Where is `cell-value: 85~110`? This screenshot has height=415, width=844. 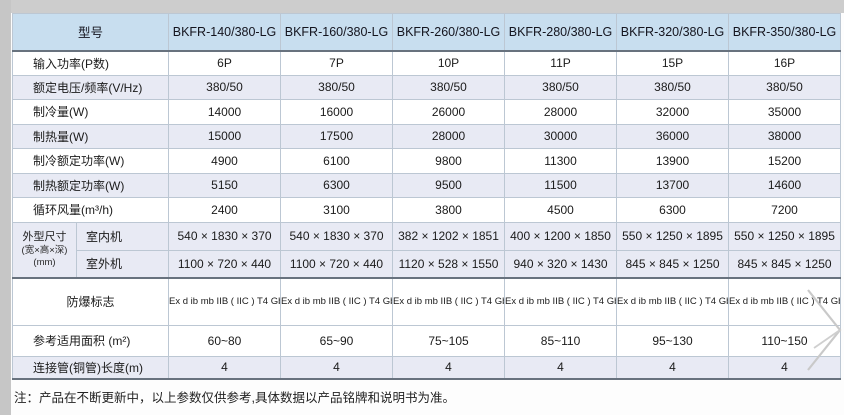
cell-value: 85~110 is located at coordinates (561, 340).